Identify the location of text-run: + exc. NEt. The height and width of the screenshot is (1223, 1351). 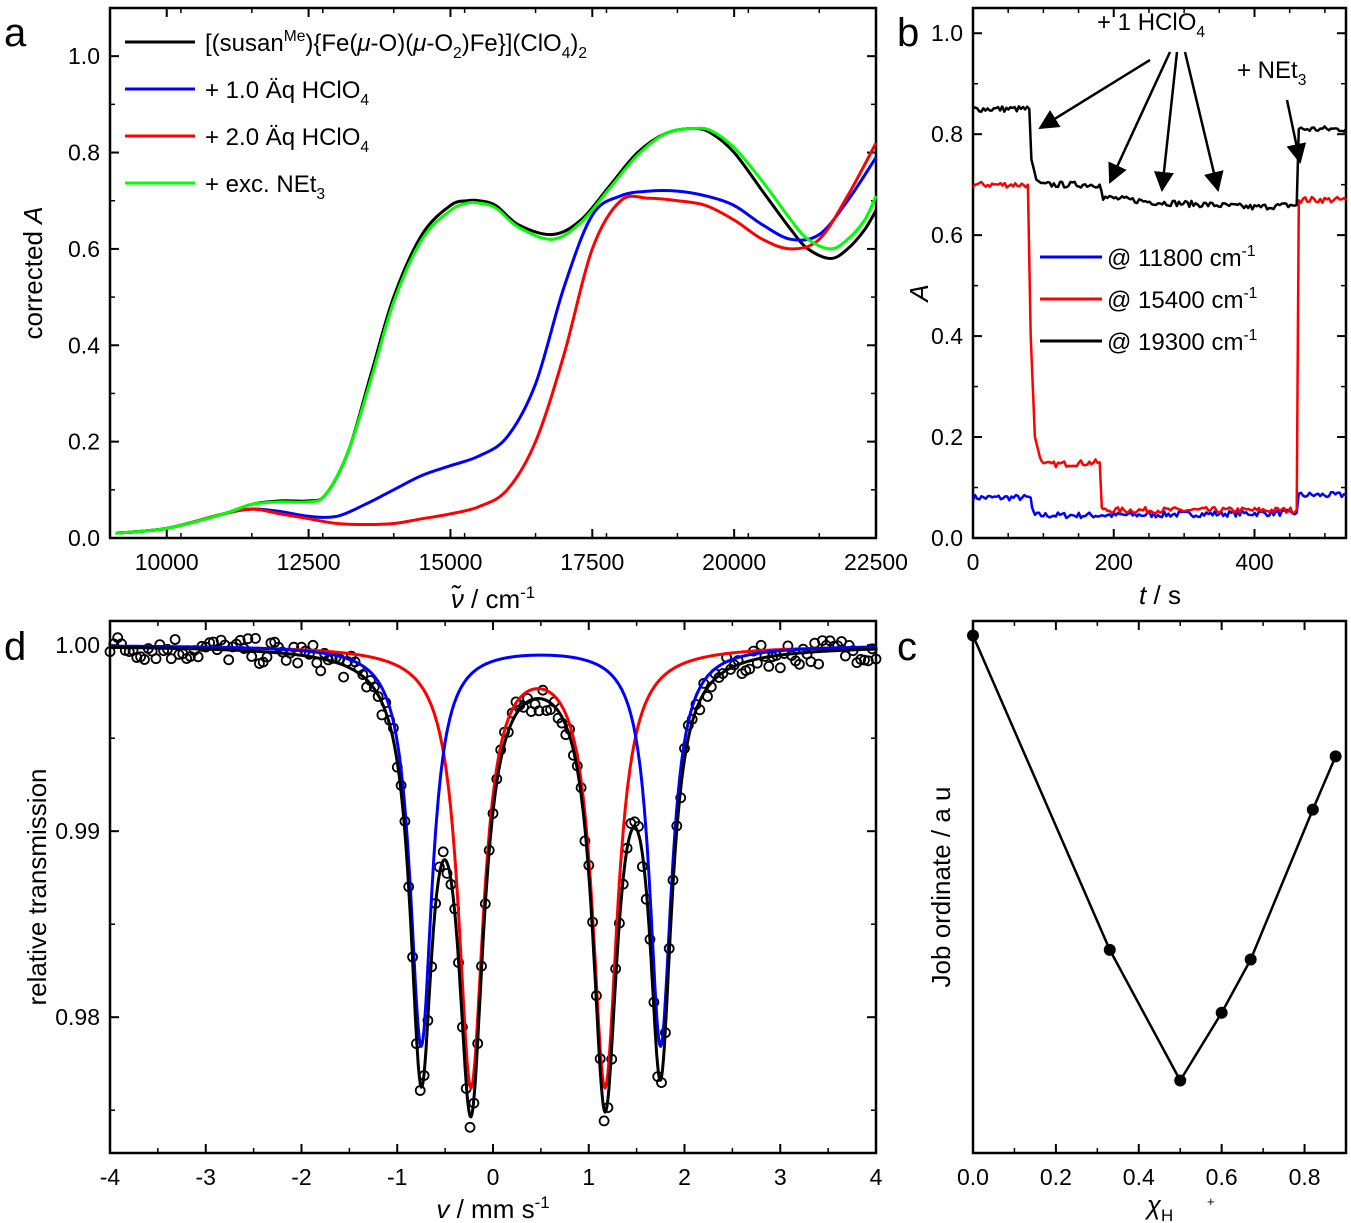
(261, 184).